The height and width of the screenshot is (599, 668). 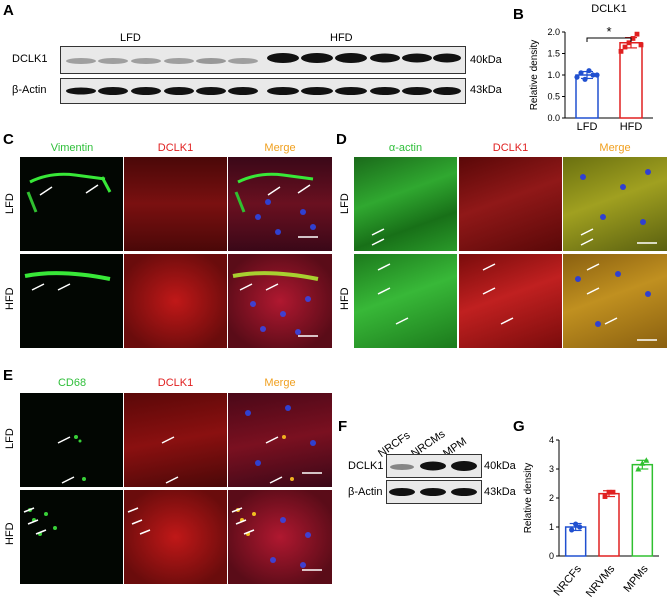 What do you see at coordinates (72, 383) in the screenshot?
I see `channel-label-cd68: CD68` at bounding box center [72, 383].